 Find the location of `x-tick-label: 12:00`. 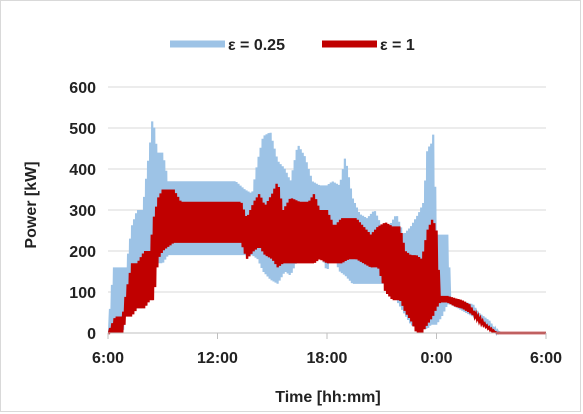

x-tick-label: 12:00 is located at coordinates (217, 358).